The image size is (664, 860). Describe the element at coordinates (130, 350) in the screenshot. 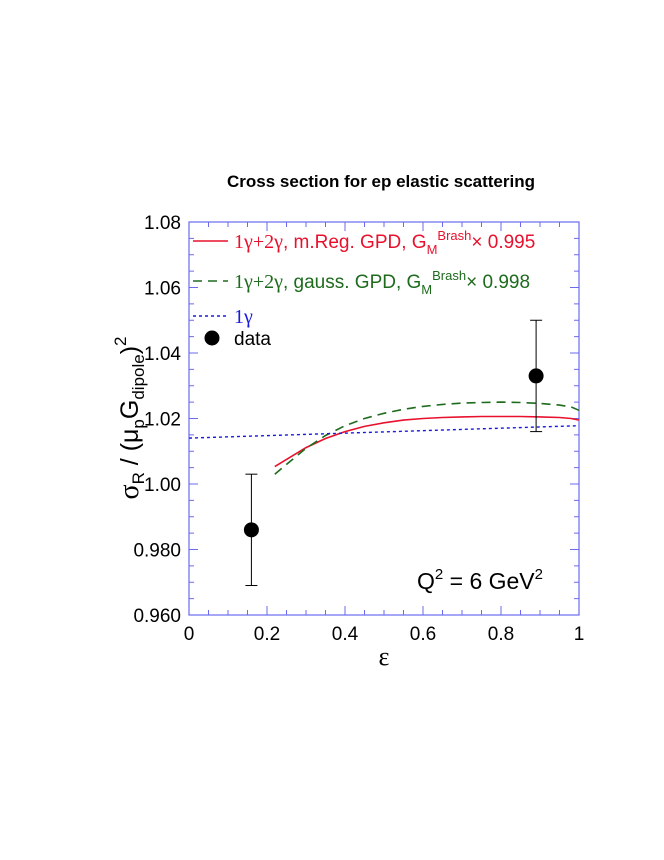

I see `y-label-close: )` at that location.